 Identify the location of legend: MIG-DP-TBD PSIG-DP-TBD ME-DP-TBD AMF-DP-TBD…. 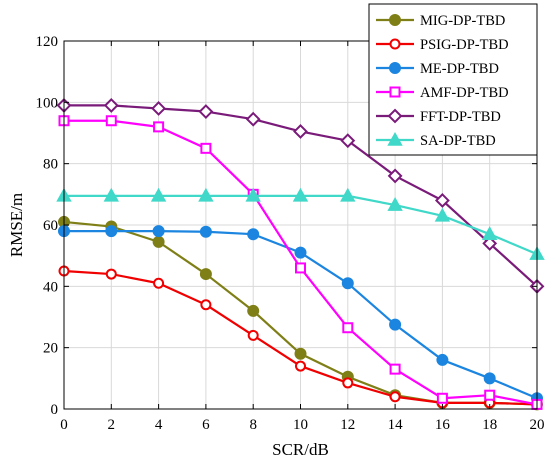
(453, 79).